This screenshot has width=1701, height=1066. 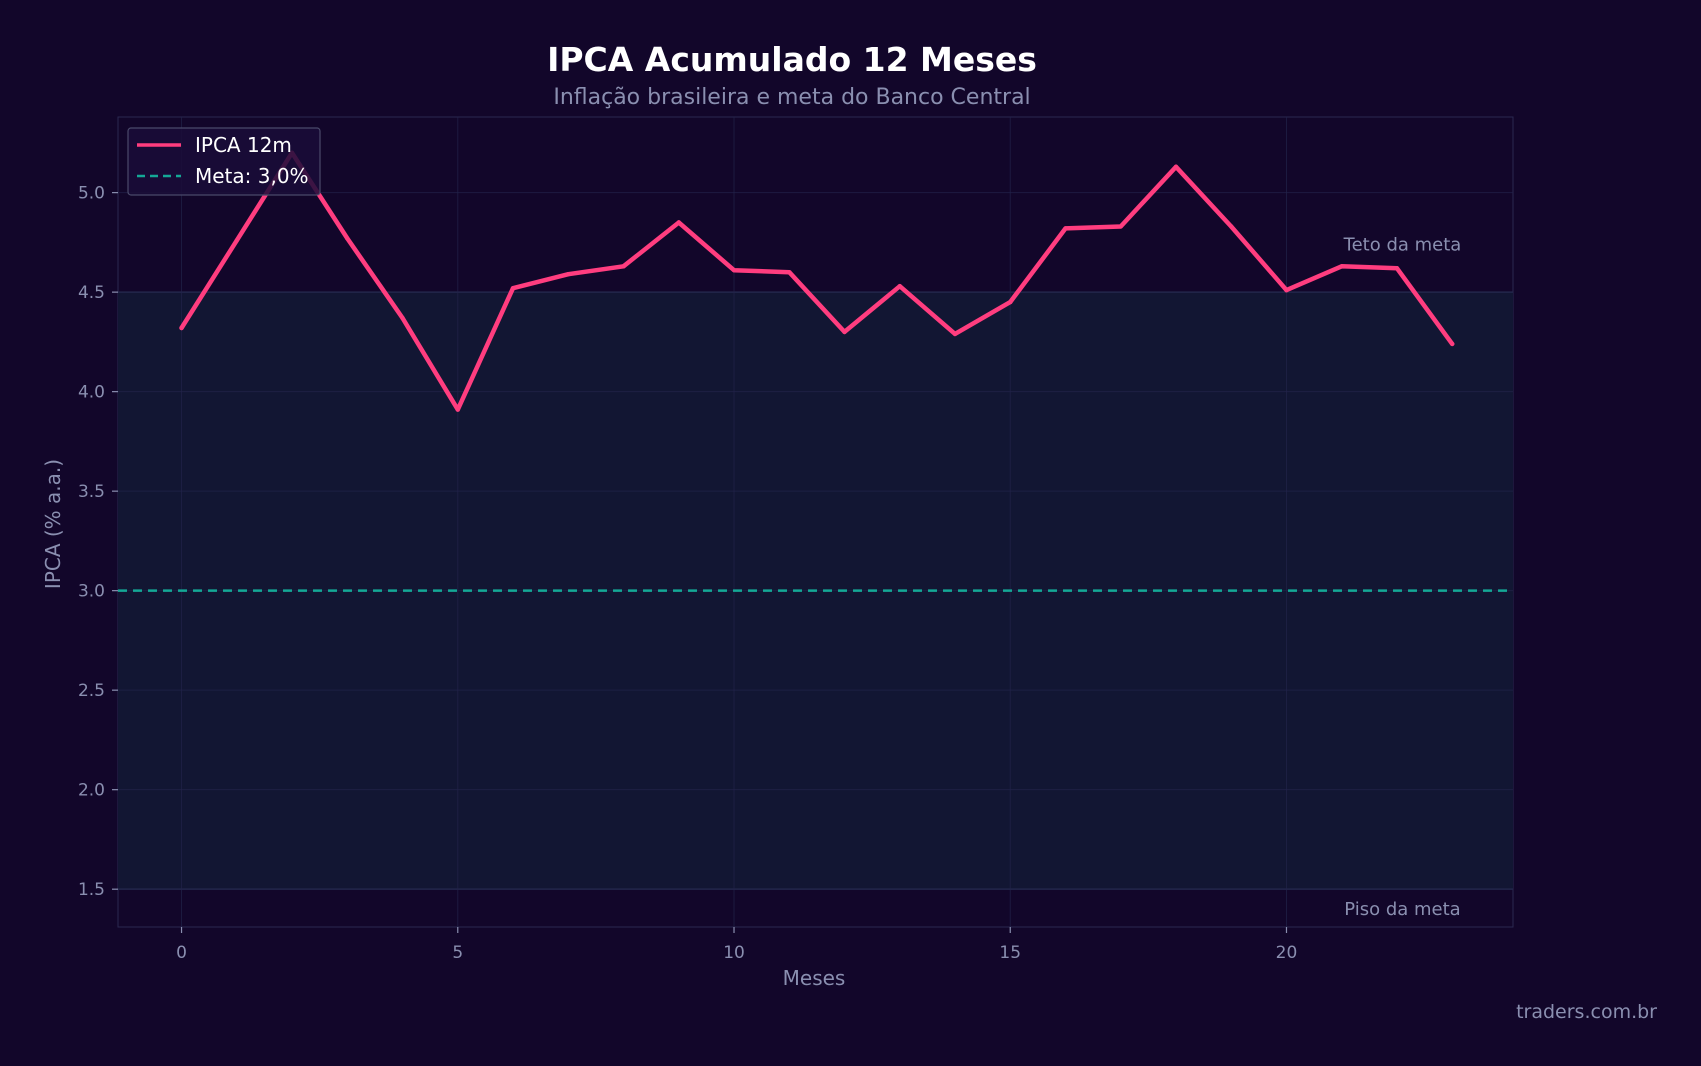 What do you see at coordinates (91, 194) in the screenshot?
I see `y-tick-label: 5.0` at bounding box center [91, 194].